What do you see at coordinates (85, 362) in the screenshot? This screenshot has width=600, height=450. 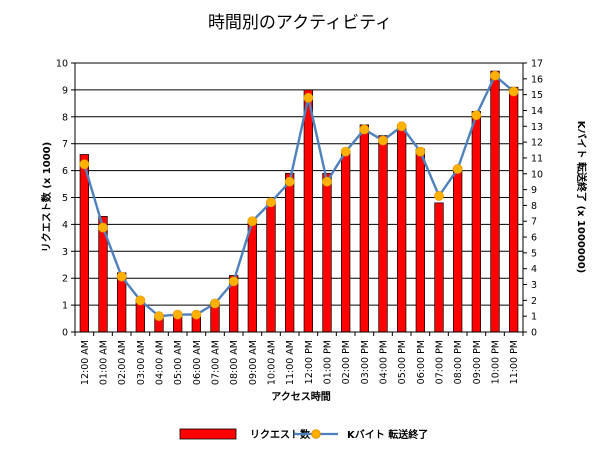 I see `x-tick-label: 12:00 AM` at bounding box center [85, 362].